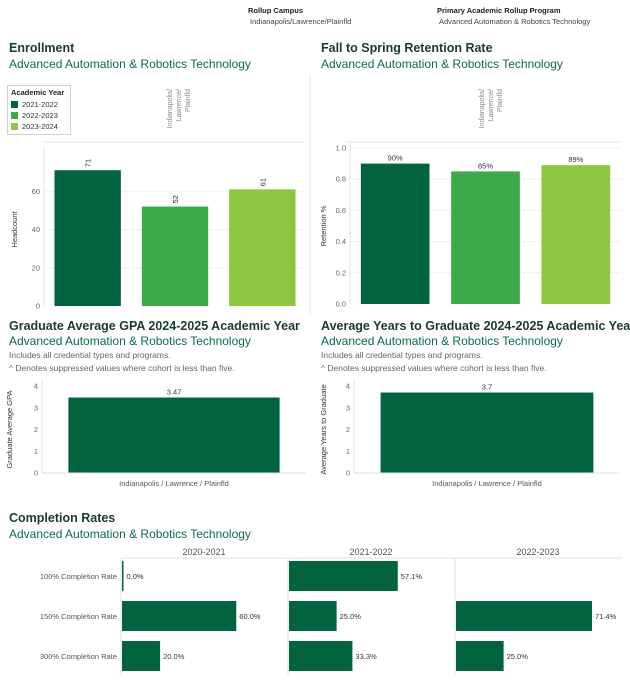 The height and width of the screenshot is (687, 630). Describe the element at coordinates (36, 267) in the screenshot. I see `enrollment-ytick-label: 20` at that location.